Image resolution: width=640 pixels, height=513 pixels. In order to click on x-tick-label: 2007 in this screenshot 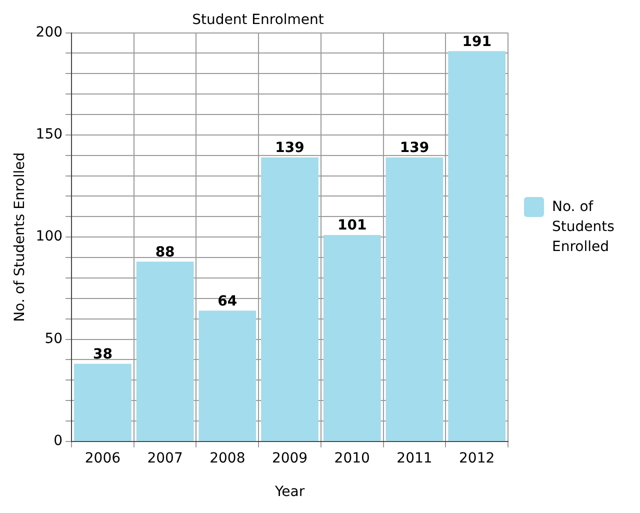, I will do `click(165, 458)`.